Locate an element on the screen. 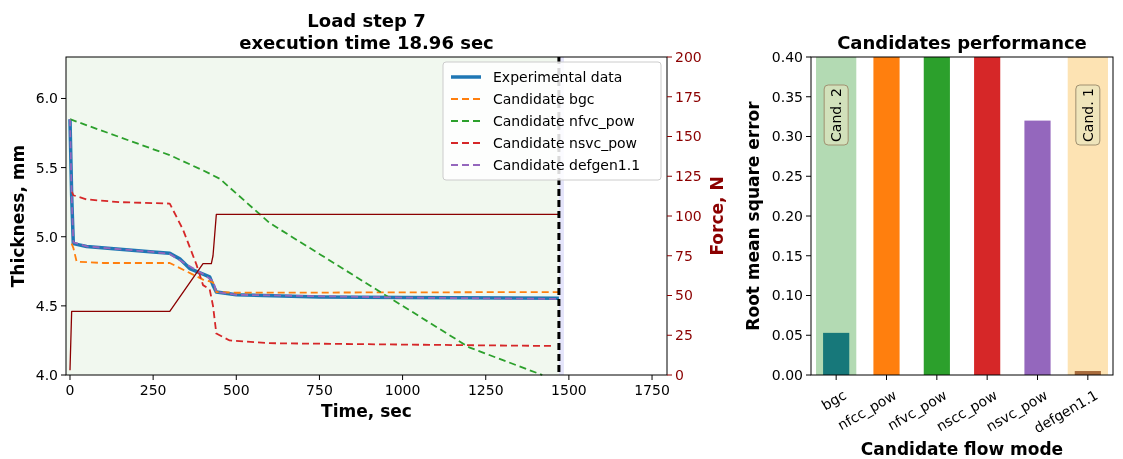 The width and height of the screenshot is (1123, 459). legend-label: Experimental data is located at coordinates (558, 76).